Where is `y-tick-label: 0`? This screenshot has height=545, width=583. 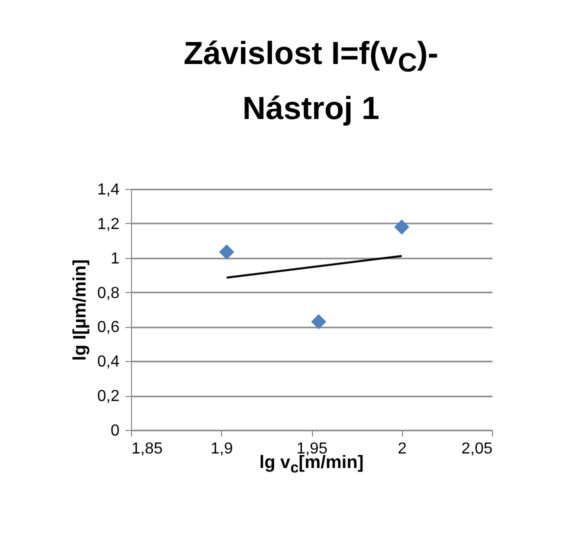
y-tick-label: 0 is located at coordinates (115, 431).